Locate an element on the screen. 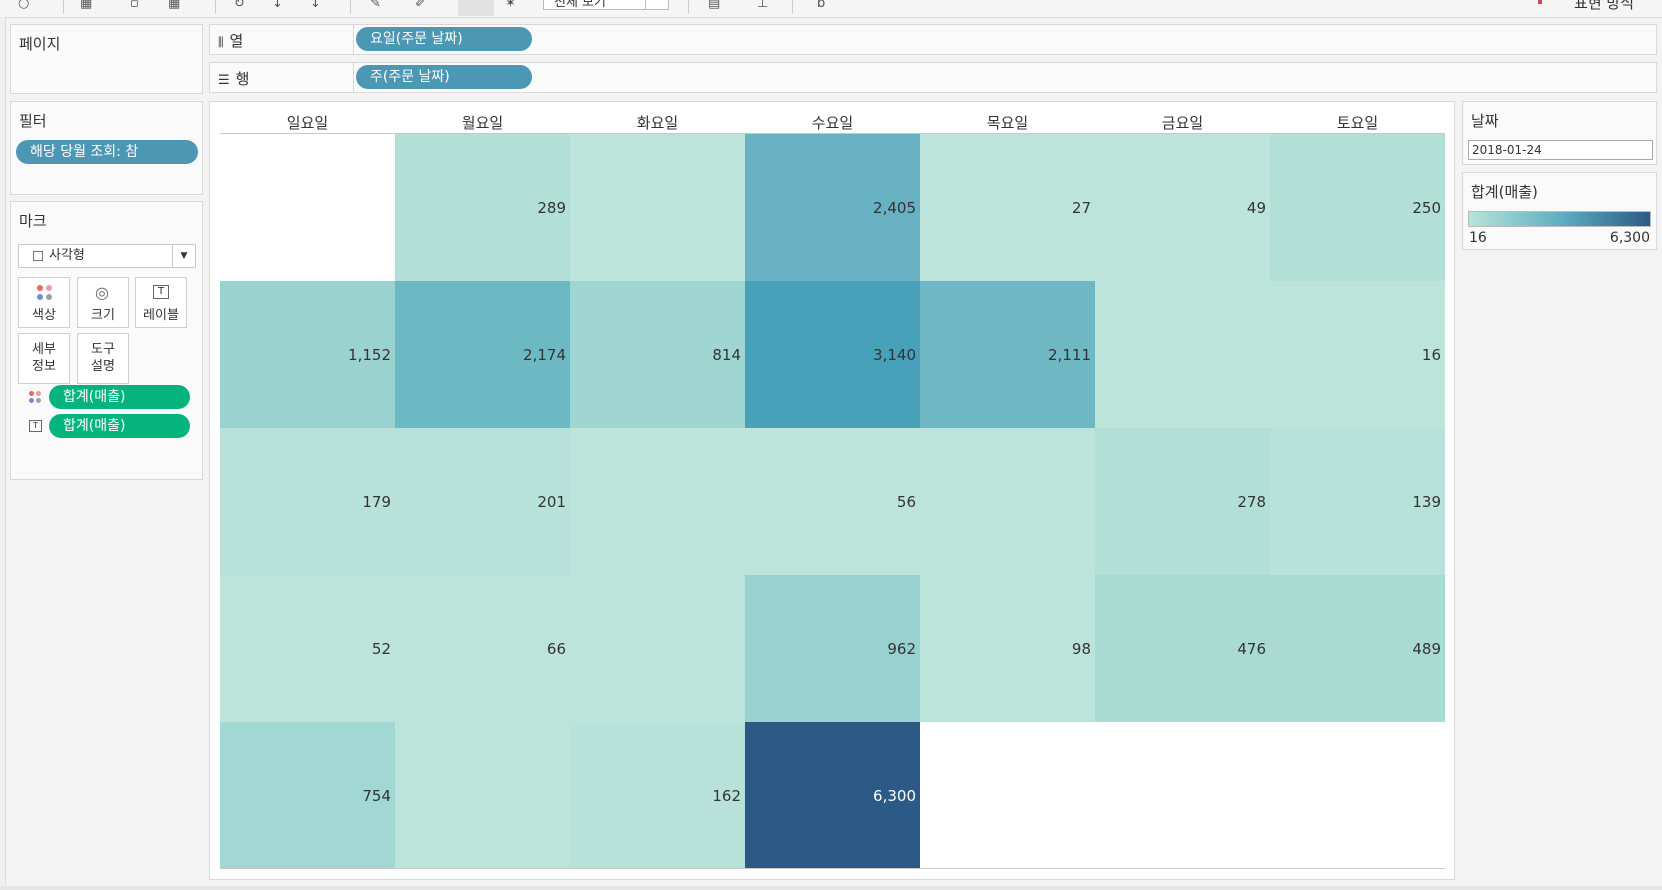 Image resolution: width=1662 pixels, height=890 pixels. tooltip-button: 도구 설명 is located at coordinates (103, 358).